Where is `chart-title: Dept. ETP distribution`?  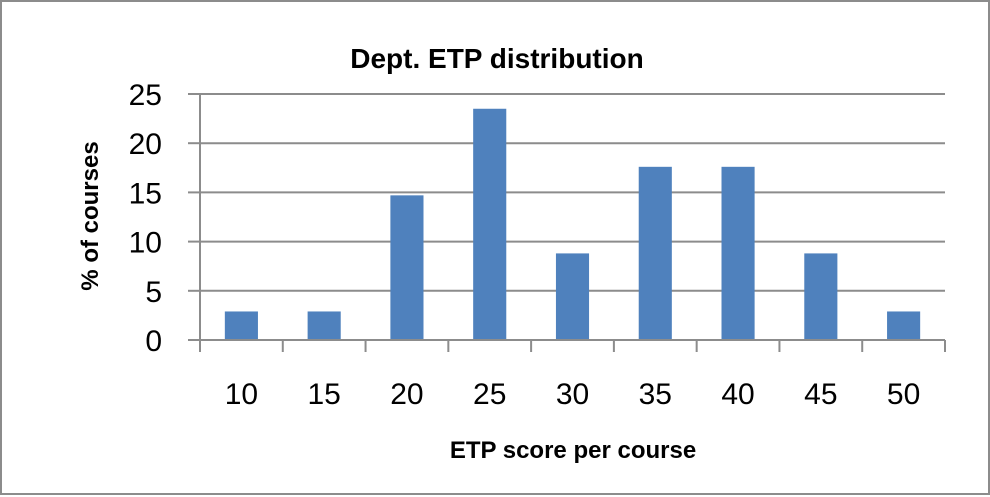
chart-title: Dept. ETP distribution is located at coordinates (496, 58).